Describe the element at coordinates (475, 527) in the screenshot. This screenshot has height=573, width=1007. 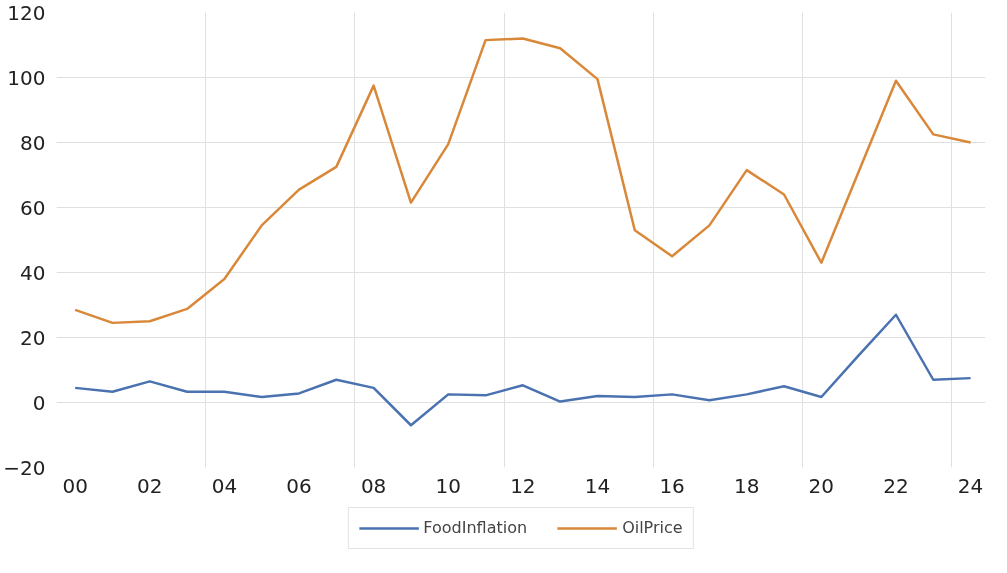
I see `legend-label: FoodInflation` at that location.